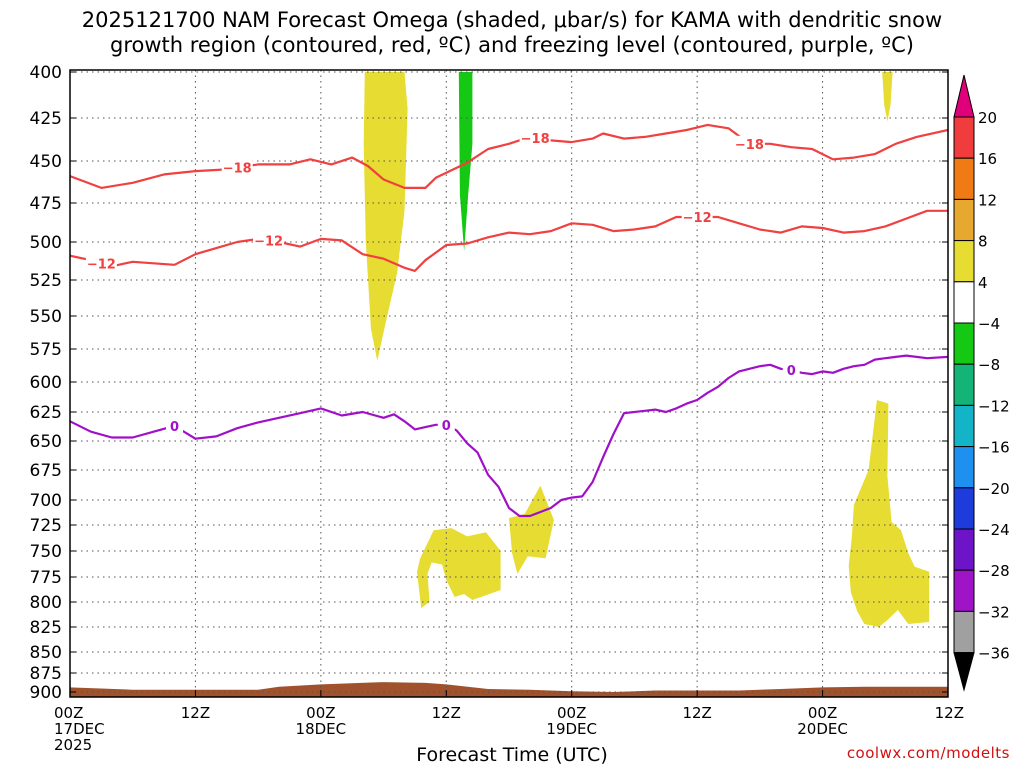 The image size is (1024, 768). Describe the element at coordinates (46, 578) in the screenshot. I see `y-tick-label: 775` at that location.